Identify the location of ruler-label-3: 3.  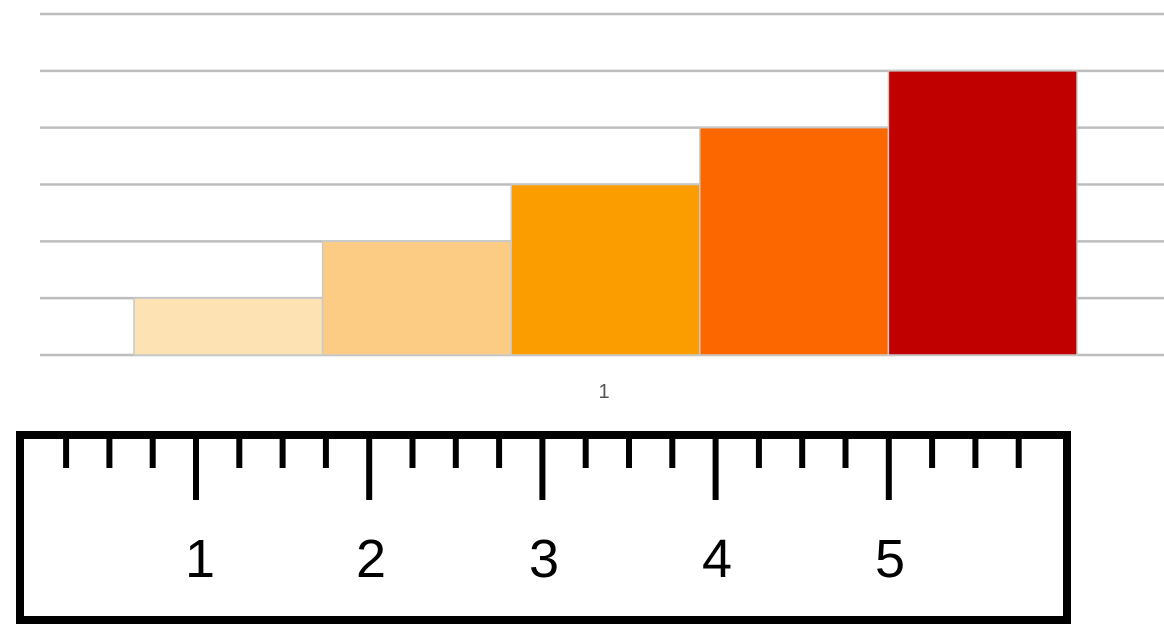
(544, 559).